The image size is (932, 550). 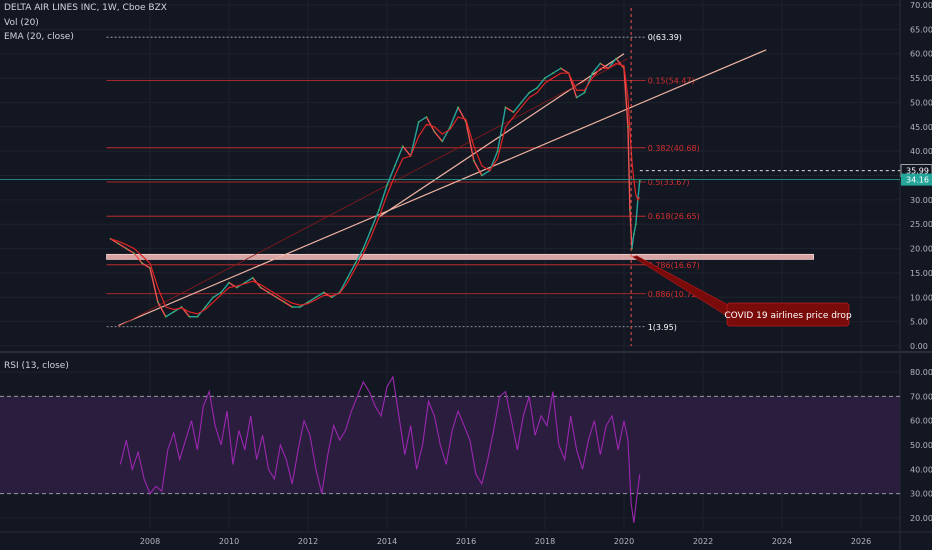 What do you see at coordinates (229, 541) in the screenshot?
I see `time-tick-label: 2010` at bounding box center [229, 541].